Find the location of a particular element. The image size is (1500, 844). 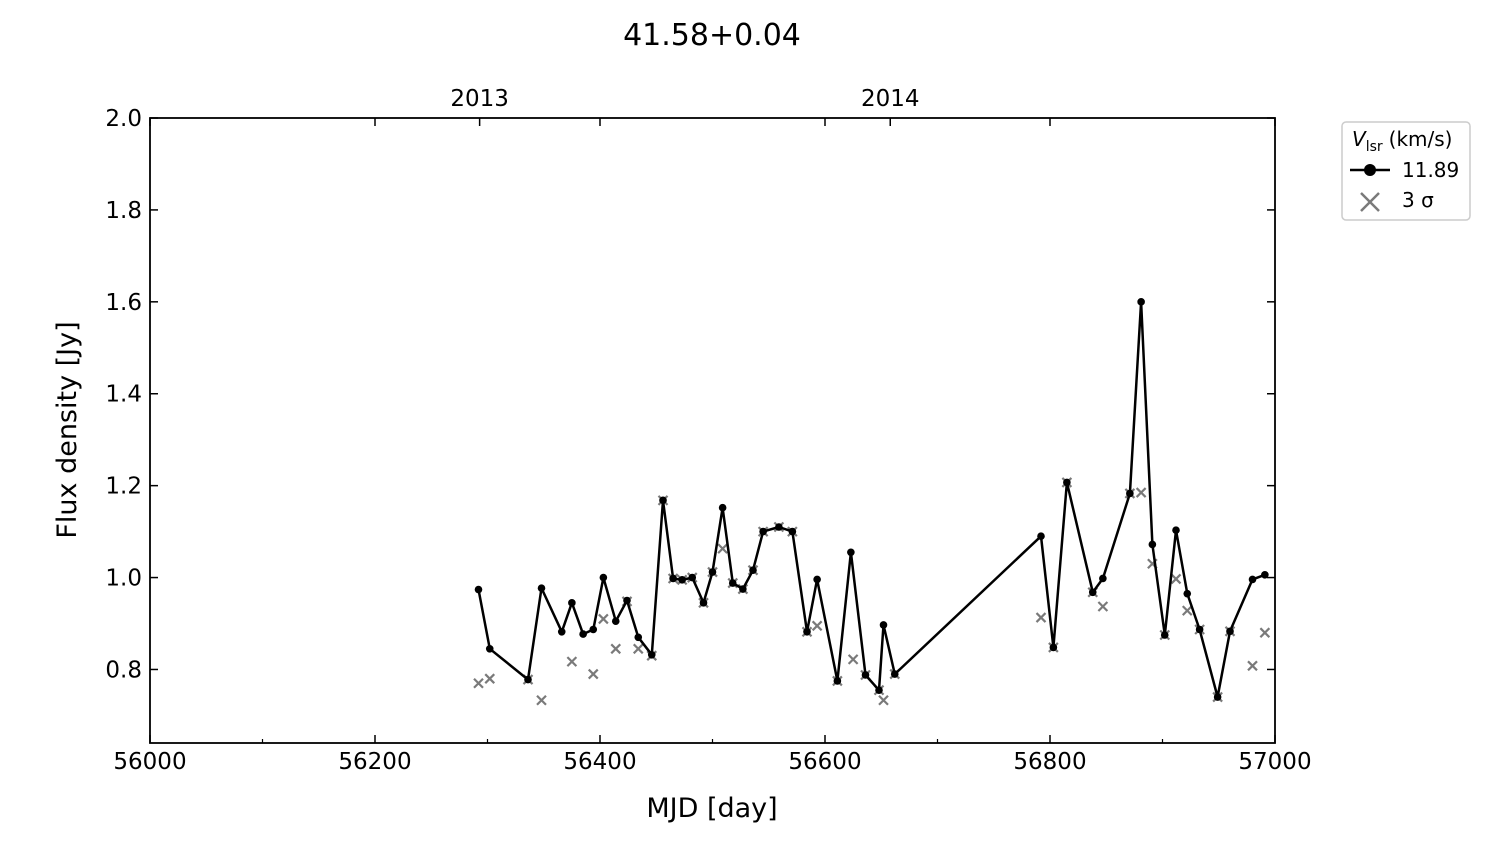

legend-x-marker is located at coordinates (1370, 202).